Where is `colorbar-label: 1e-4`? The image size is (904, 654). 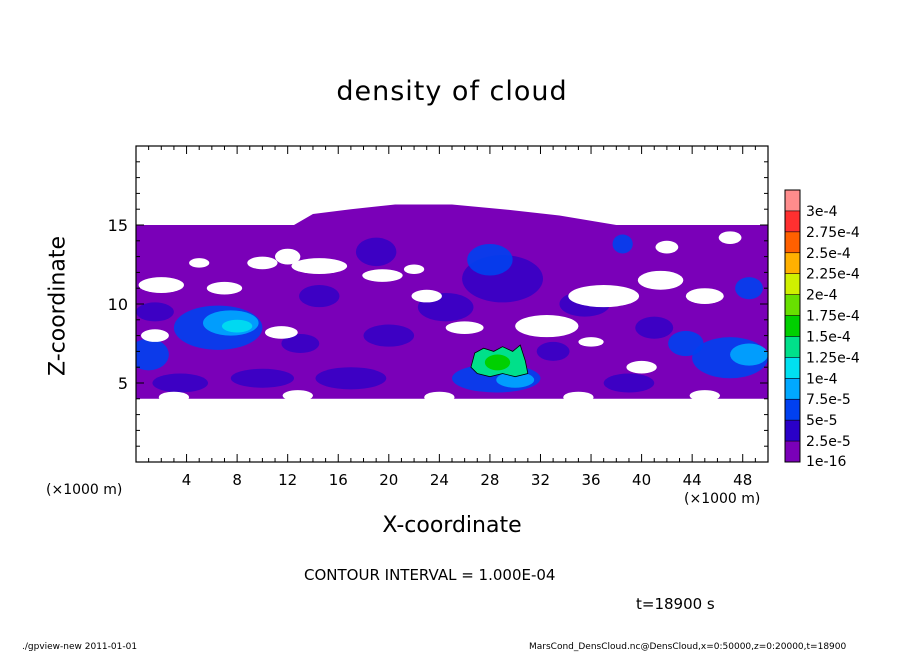
colorbar-label: 1e-4 is located at coordinates (822, 379).